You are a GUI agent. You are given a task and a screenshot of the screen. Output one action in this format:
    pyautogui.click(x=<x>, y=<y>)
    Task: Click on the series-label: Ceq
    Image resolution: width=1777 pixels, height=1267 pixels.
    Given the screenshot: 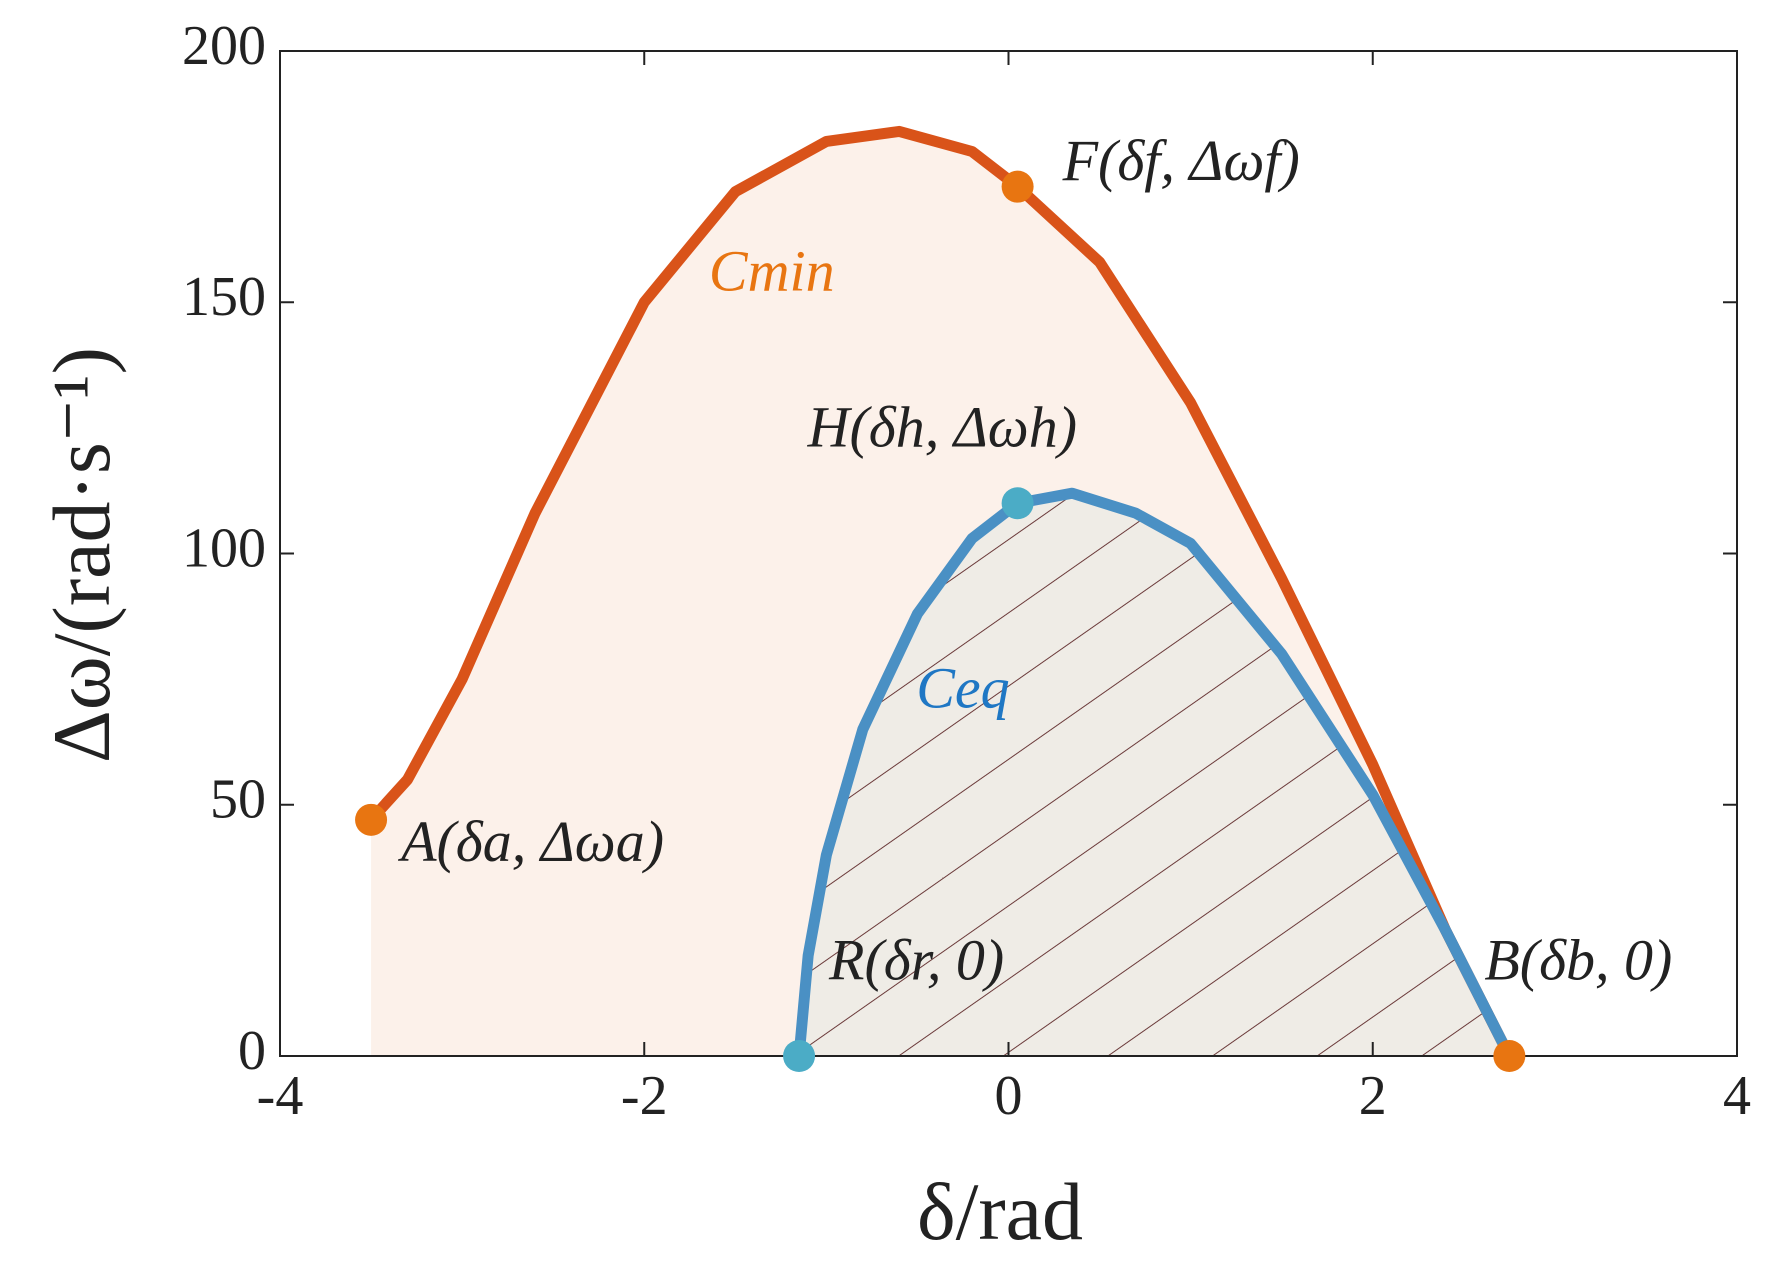 What is the action you would take?
    pyautogui.click(x=962, y=688)
    